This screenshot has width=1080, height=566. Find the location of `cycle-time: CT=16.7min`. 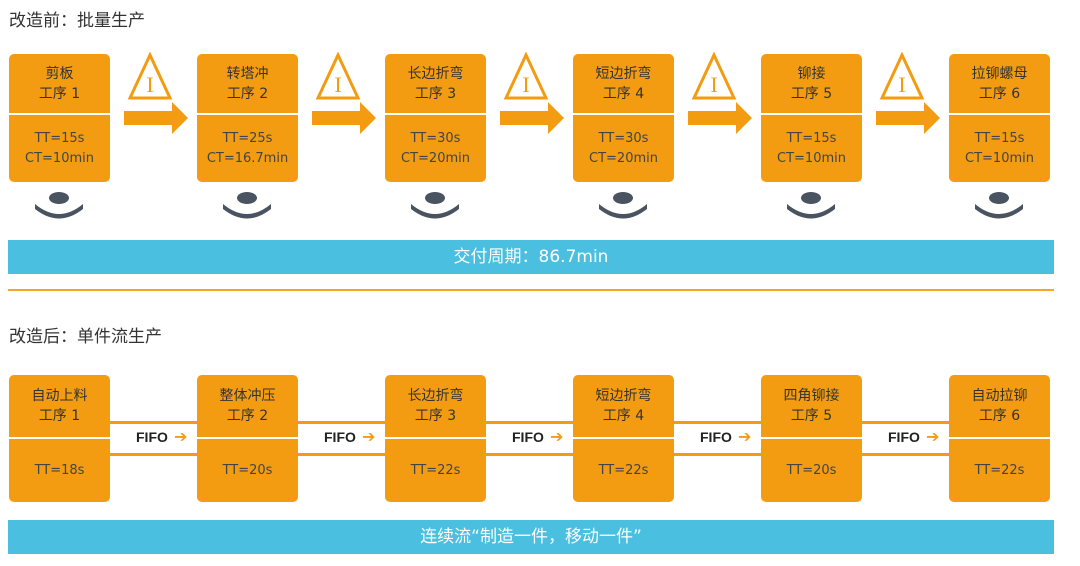

cycle-time: CT=16.7min is located at coordinates (247, 158).